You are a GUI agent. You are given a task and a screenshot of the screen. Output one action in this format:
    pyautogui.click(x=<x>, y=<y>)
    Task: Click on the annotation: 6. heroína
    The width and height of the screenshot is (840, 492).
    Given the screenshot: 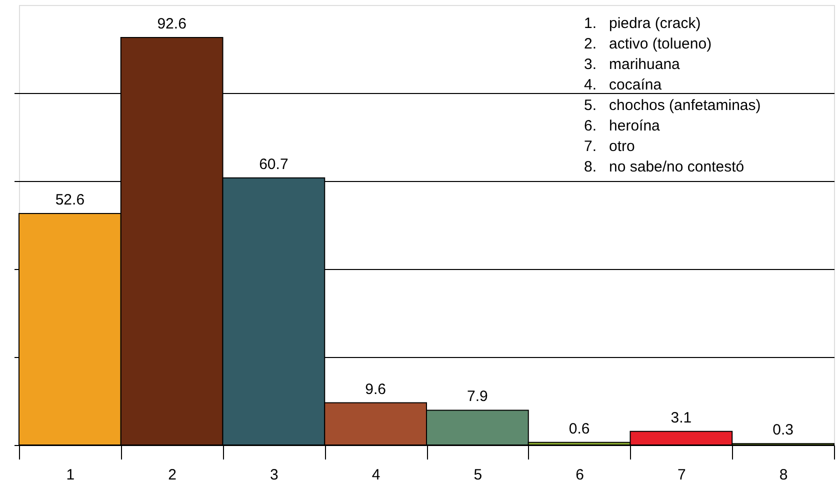 What is the action you would take?
    pyautogui.click(x=622, y=126)
    